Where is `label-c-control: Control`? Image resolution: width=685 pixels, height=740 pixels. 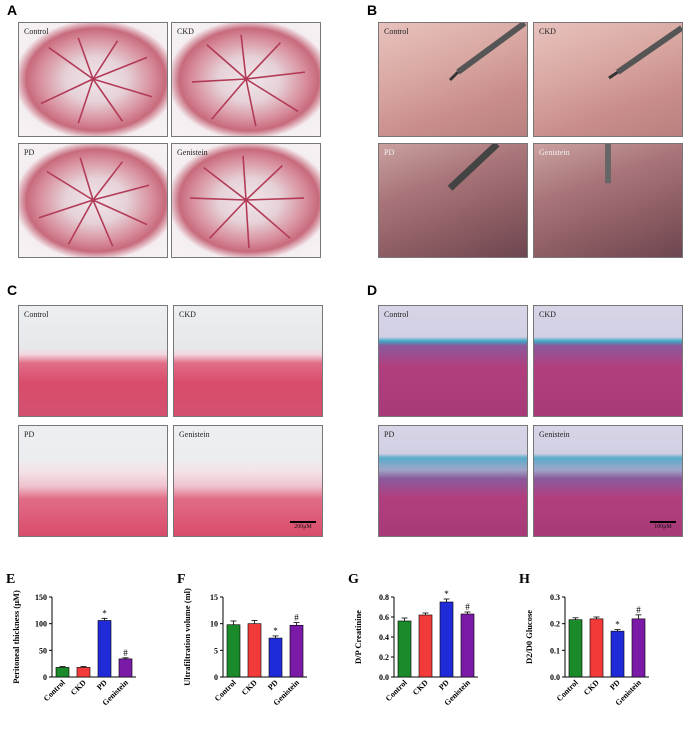
label-c-control: Control is located at coordinates (36, 314).